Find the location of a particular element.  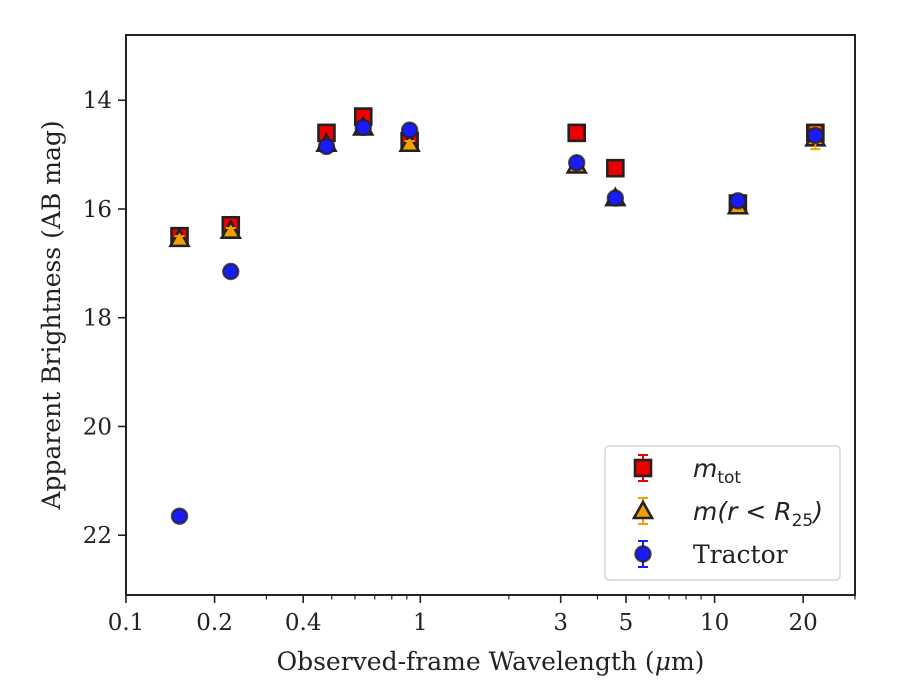

legend-entry-mtot: mtot is located at coordinates (687, 471).